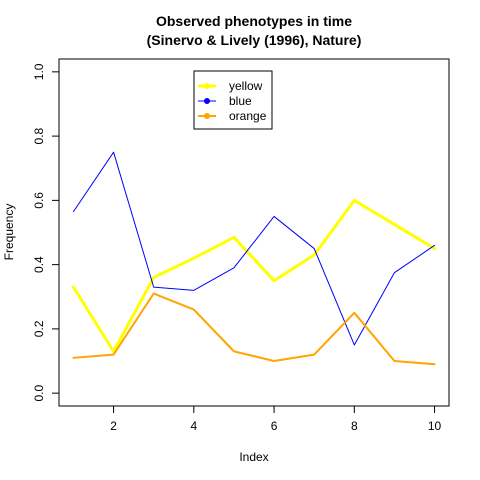 The height and width of the screenshot is (480, 480). I want to click on chart-title: Observed phenotypes in time, so click(254, 21).